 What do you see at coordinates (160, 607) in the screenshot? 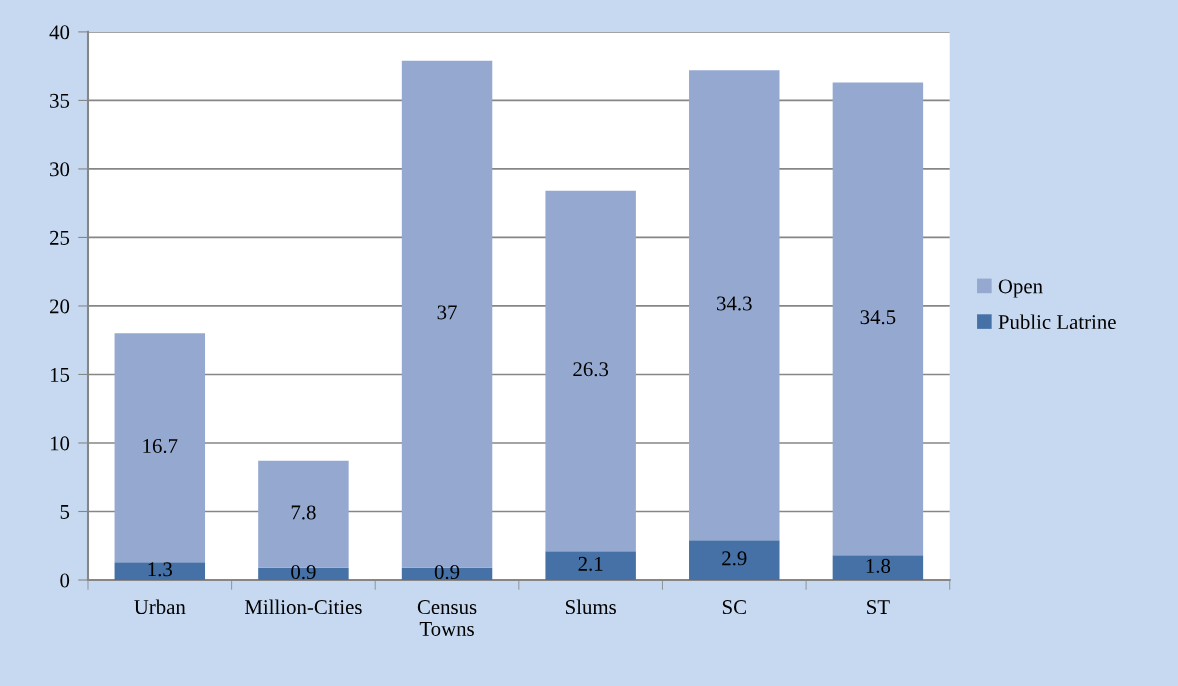
I see `x-tick-label: Urban` at bounding box center [160, 607].